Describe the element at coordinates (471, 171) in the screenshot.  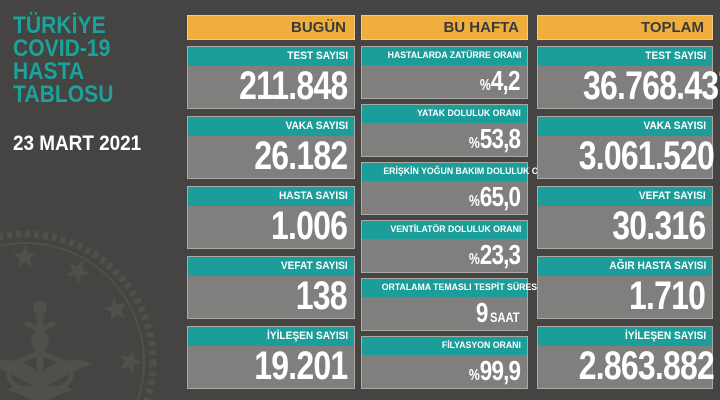
I see `stat-label: ERİŞKİN YOĞUN BAKIM DOLULUK ORANI` at that location.